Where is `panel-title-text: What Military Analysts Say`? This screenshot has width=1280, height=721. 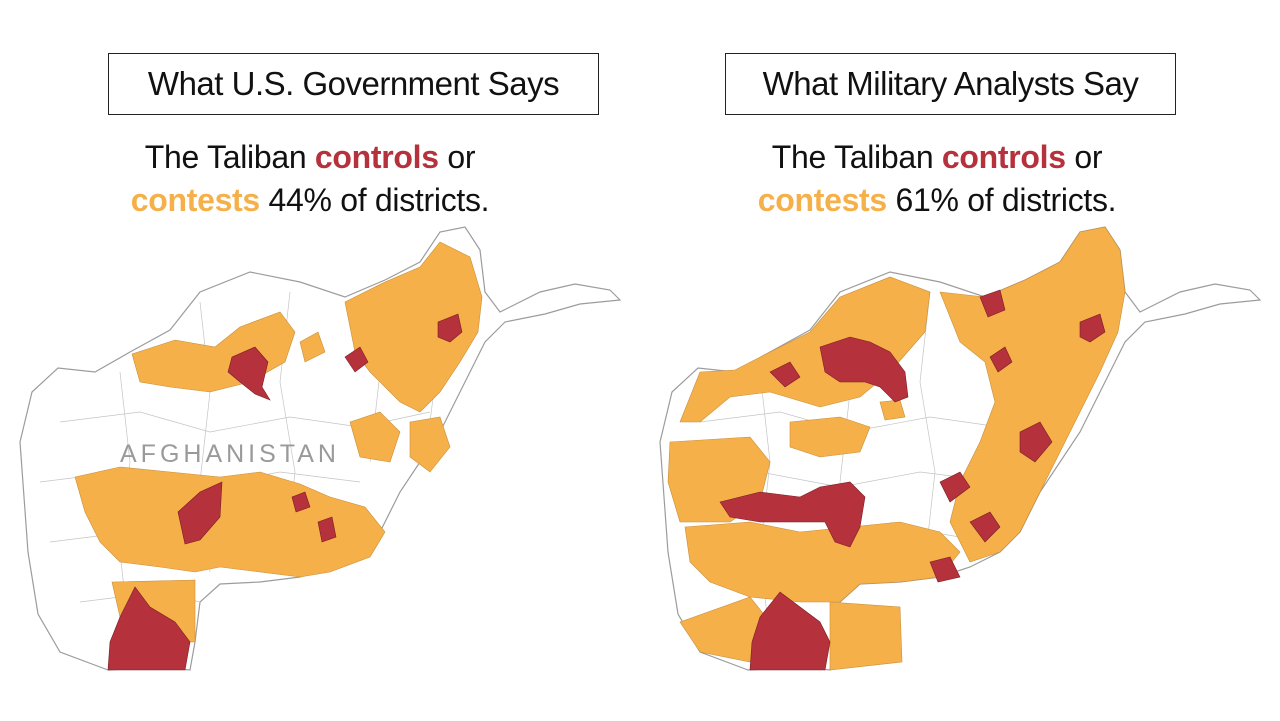
panel-title-text: What Military Analysts Say is located at coordinates (950, 83).